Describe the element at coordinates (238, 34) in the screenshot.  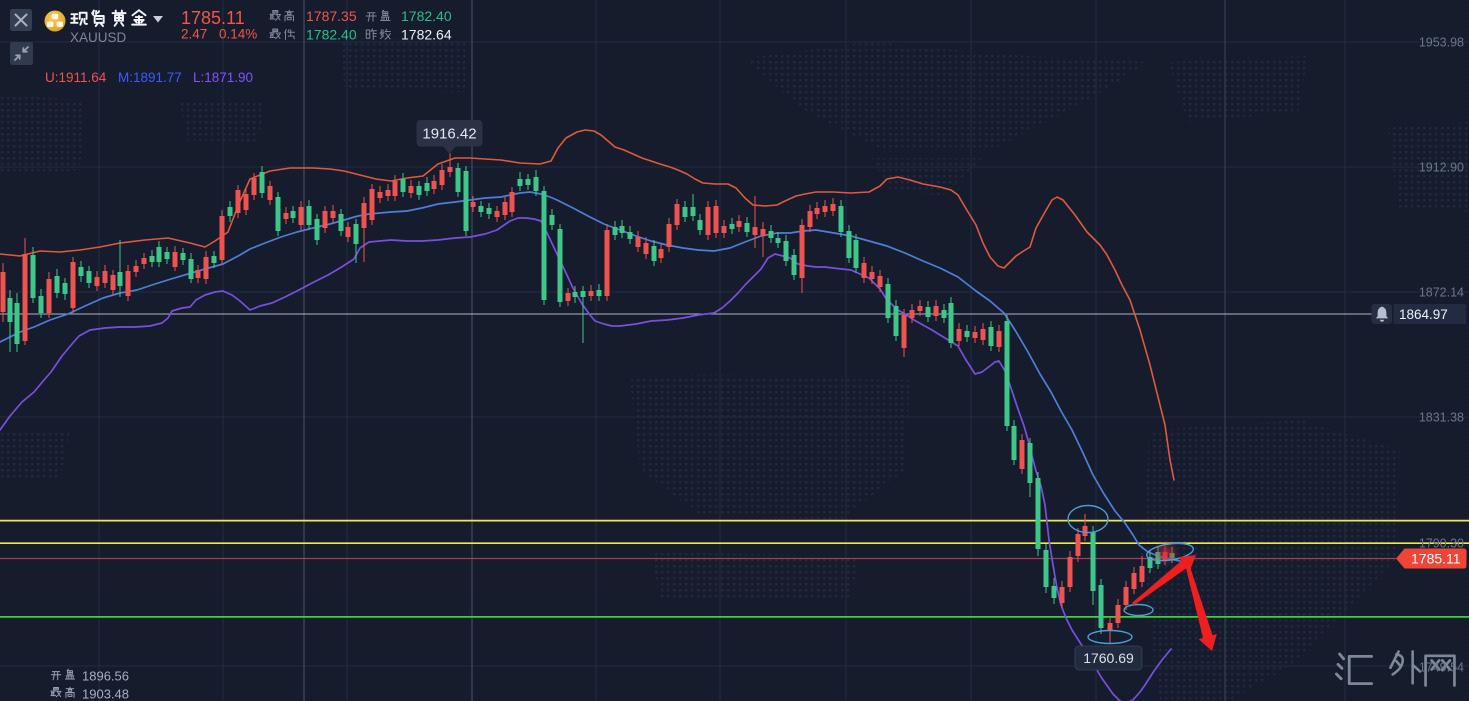
I see `svg-text: 0.14%` at that location.